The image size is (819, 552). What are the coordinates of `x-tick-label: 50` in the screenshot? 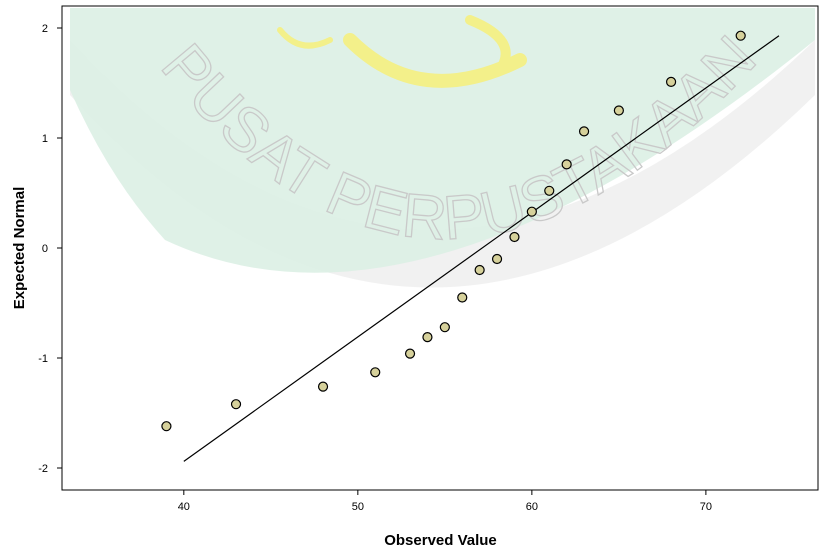 It's located at (358, 507).